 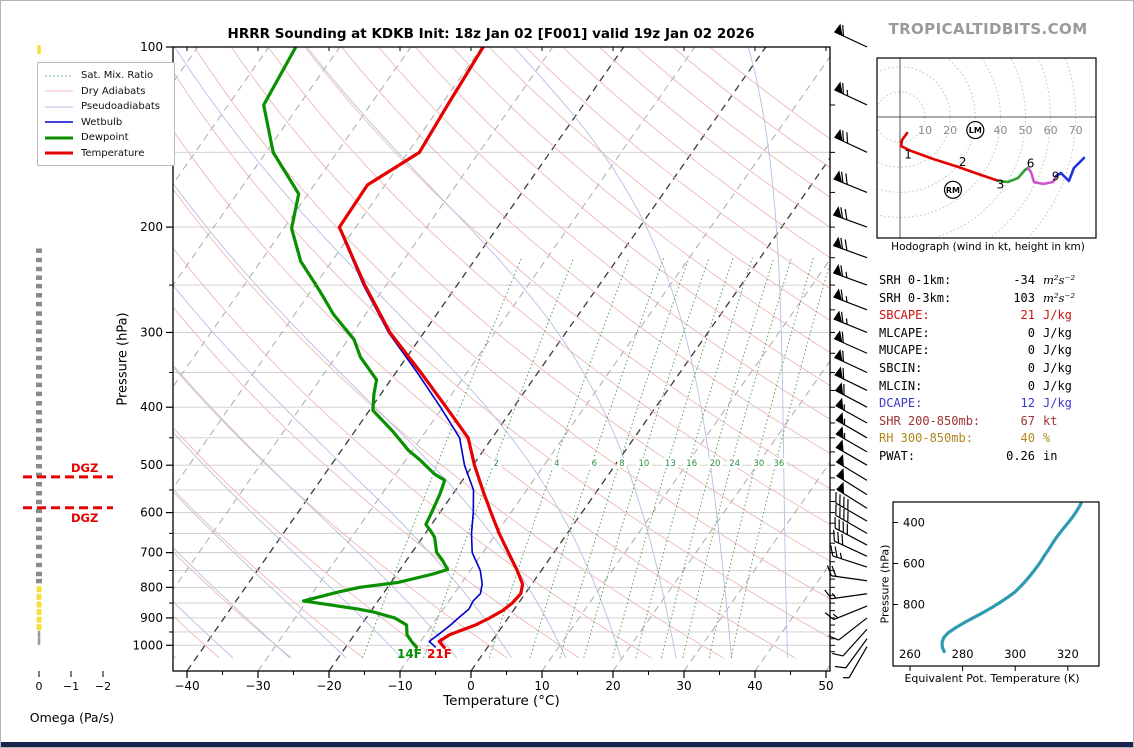 What do you see at coordinates (102, 122) in the screenshot?
I see `legend-label: Wetbulb` at bounding box center [102, 122].